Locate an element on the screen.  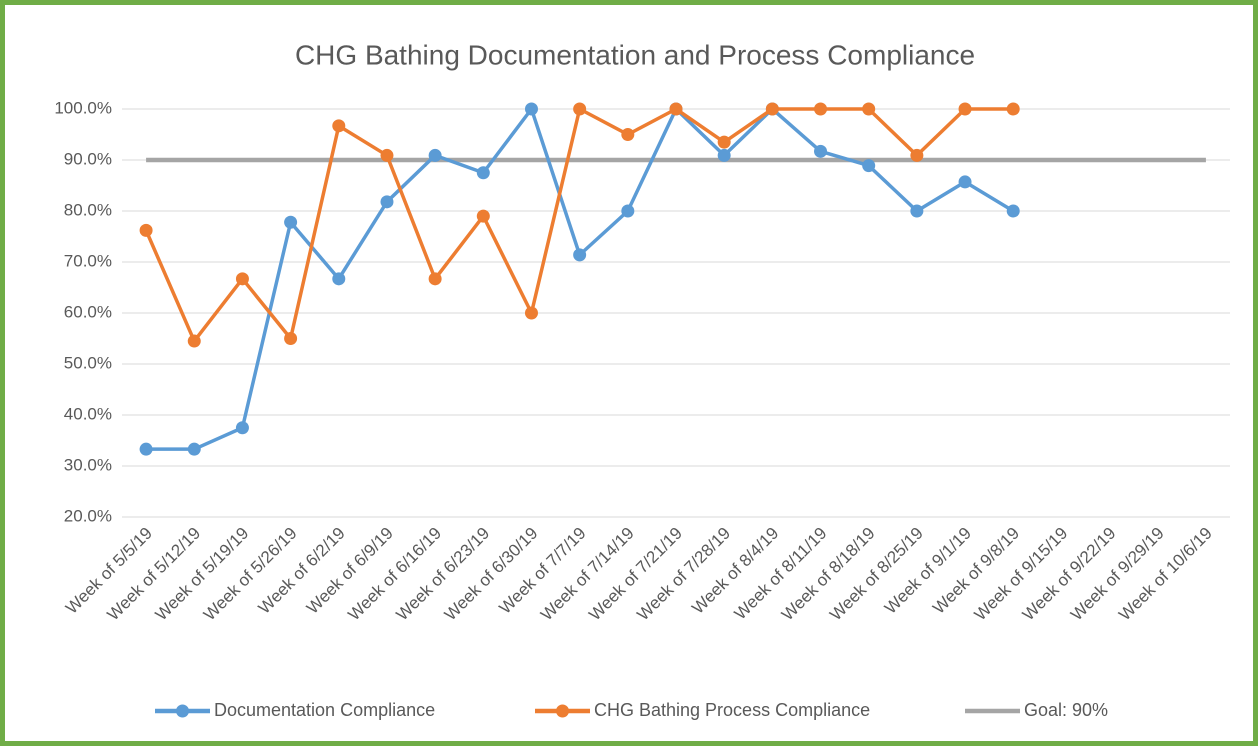
y-tick-label: 100.0% is located at coordinates (83, 107).